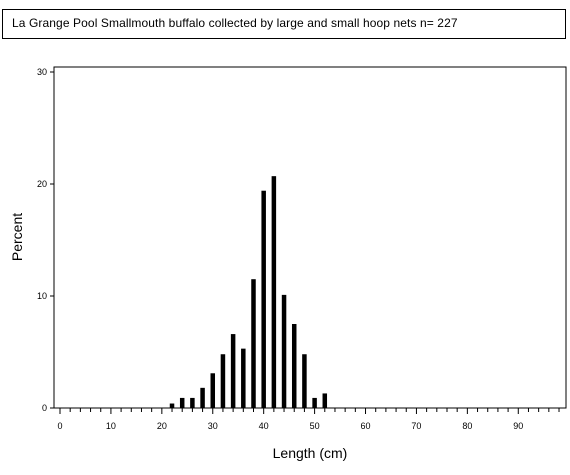  What do you see at coordinates (308, 419) in the screenshot?
I see `x-axis: 0 10 20 30 40 50 60 70 80 90` at bounding box center [308, 419].